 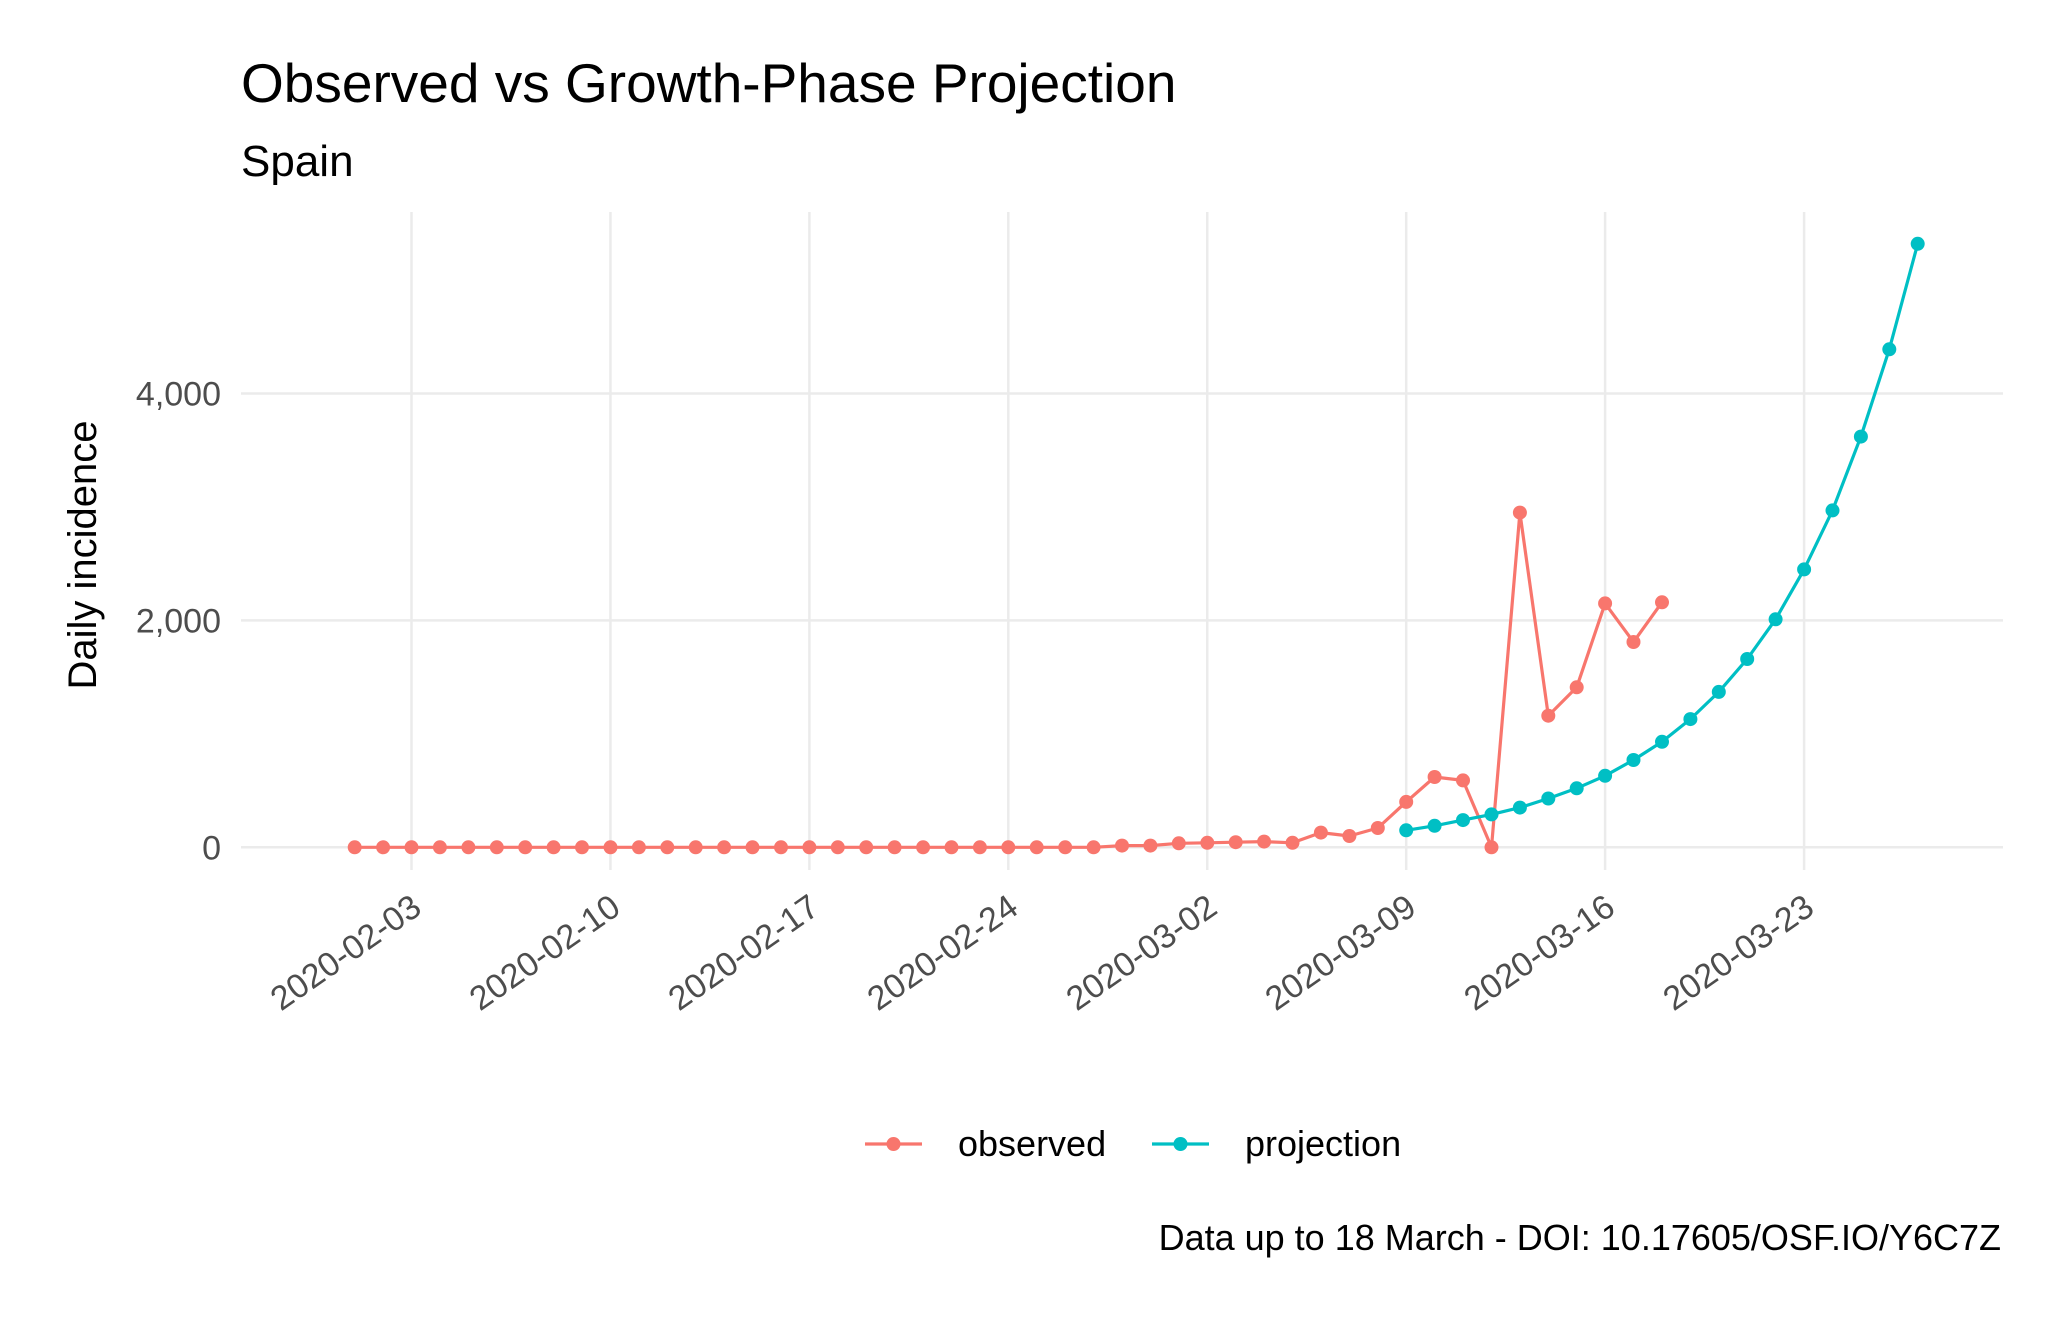 What do you see at coordinates (744, 952) in the screenshot?
I see `x-tick-label: 2020-02-17` at bounding box center [744, 952].